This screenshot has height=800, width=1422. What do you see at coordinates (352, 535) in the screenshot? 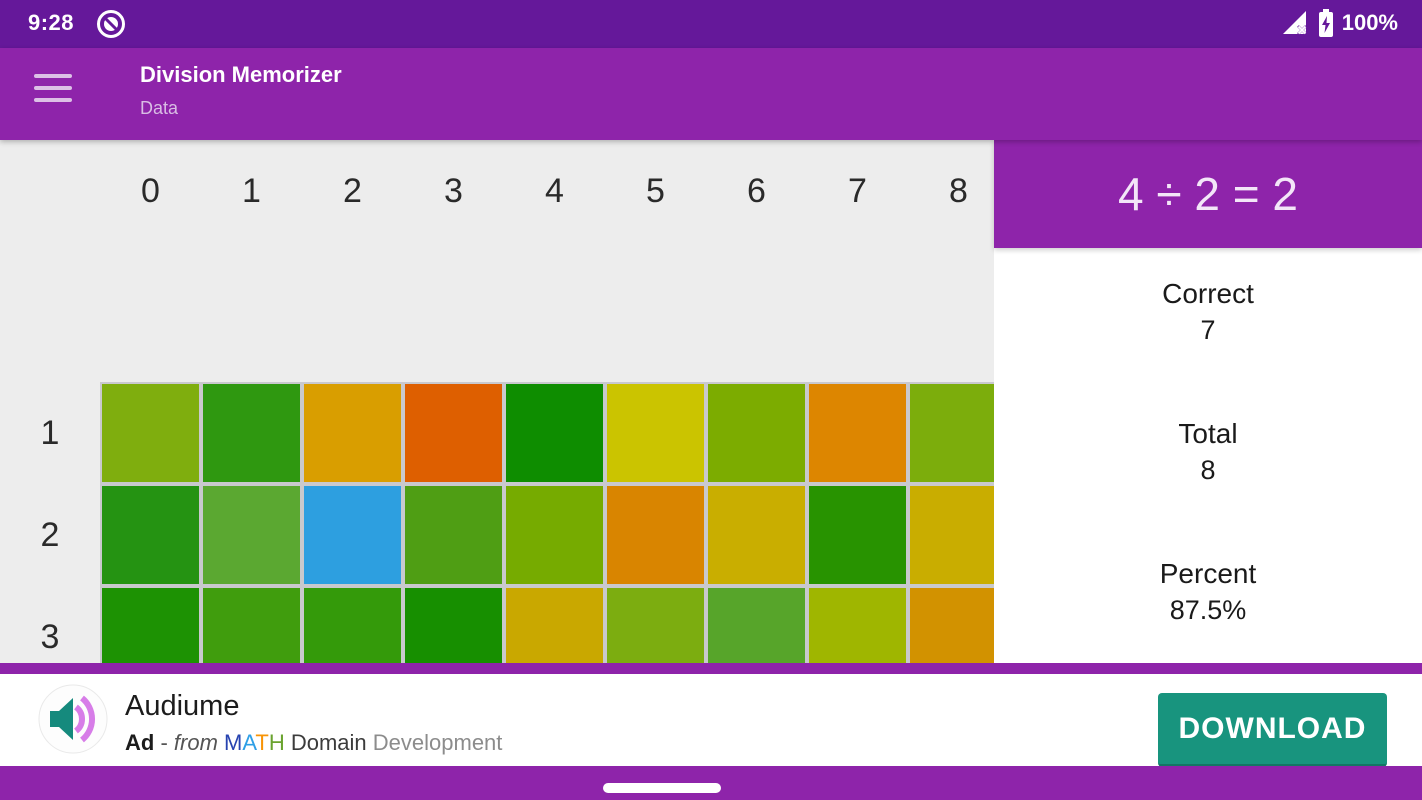
I see `grid-cell-r2-c2` at bounding box center [352, 535].